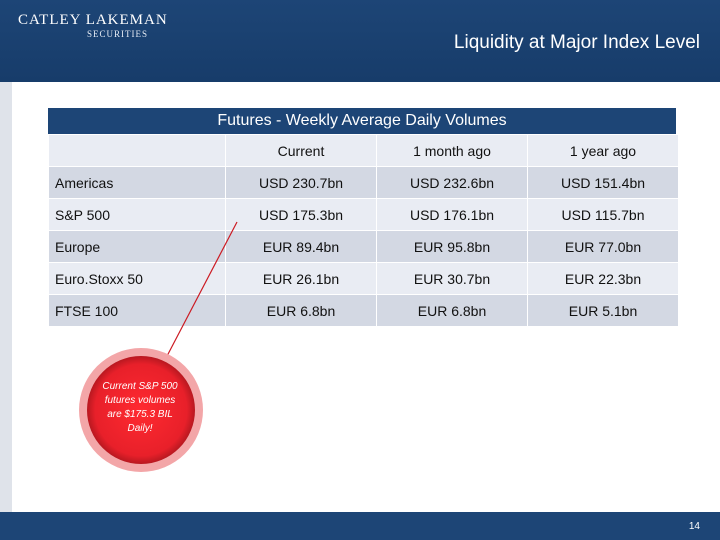  I want to click on cell-year-ago: EUR 77.0bn, so click(603, 246).